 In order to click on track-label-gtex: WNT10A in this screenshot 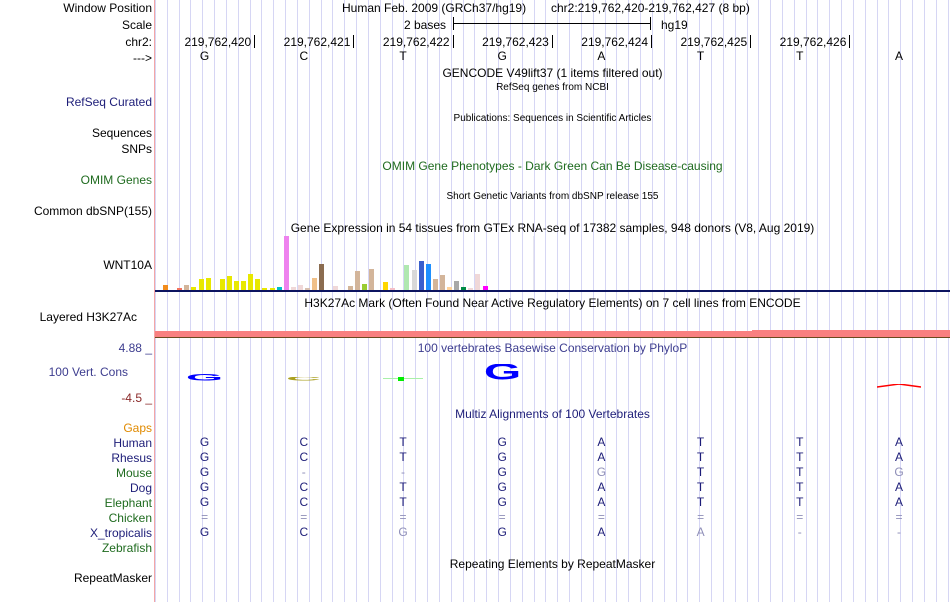, I will do `click(127, 265)`.